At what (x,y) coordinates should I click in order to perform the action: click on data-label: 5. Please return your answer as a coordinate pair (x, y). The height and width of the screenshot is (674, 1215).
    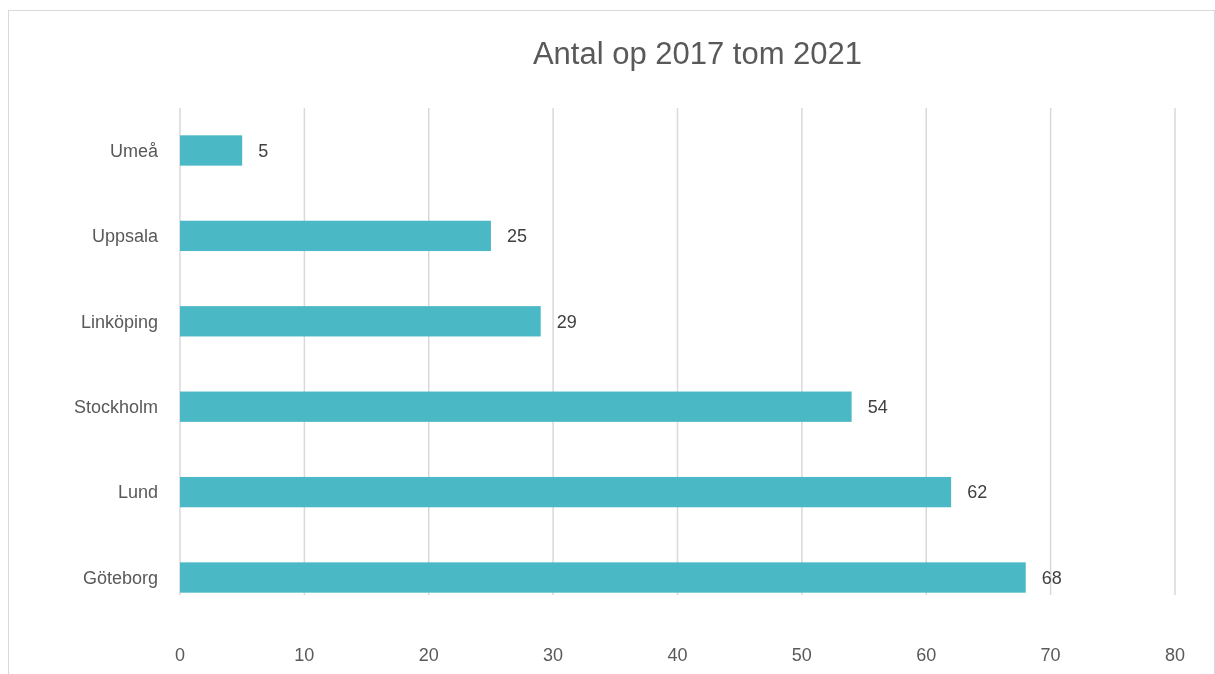
    Looking at the image, I should click on (263, 150).